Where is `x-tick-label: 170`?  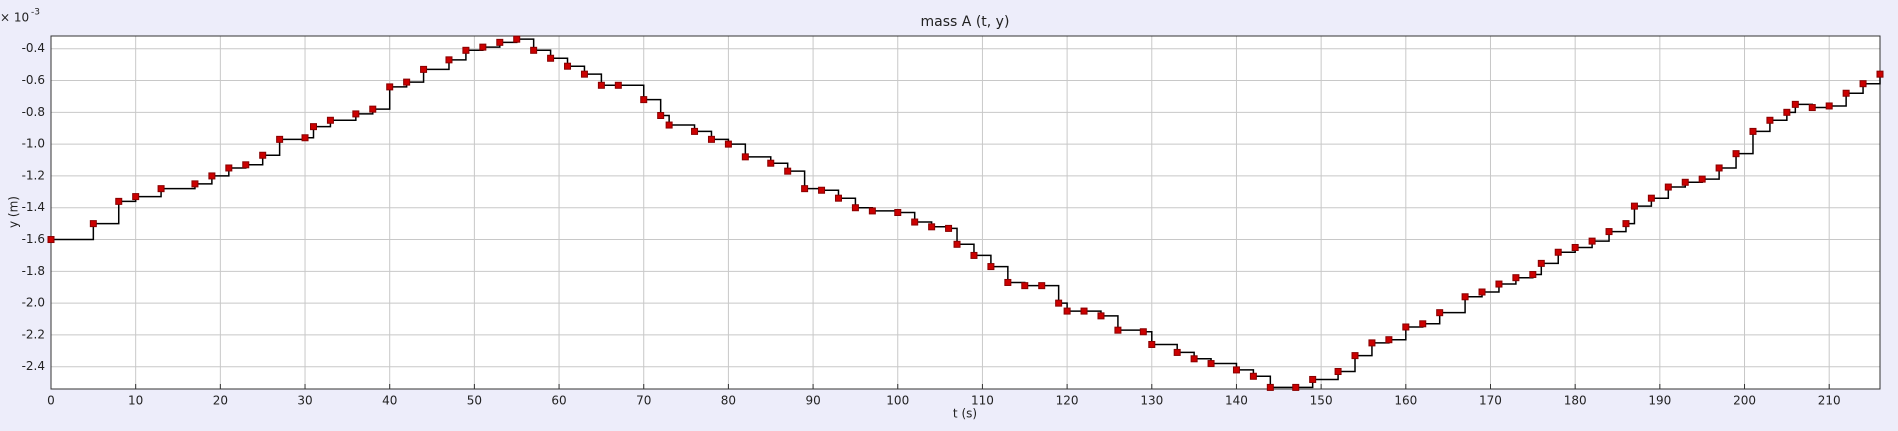
x-tick-label: 170 is located at coordinates (1490, 401).